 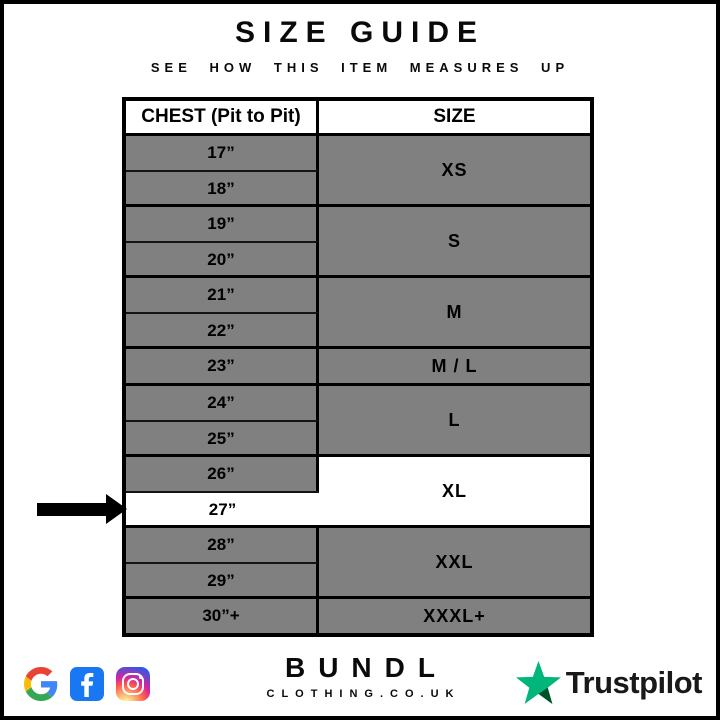 What do you see at coordinates (454, 116) in the screenshot?
I see `size-column-header: SIZE` at bounding box center [454, 116].